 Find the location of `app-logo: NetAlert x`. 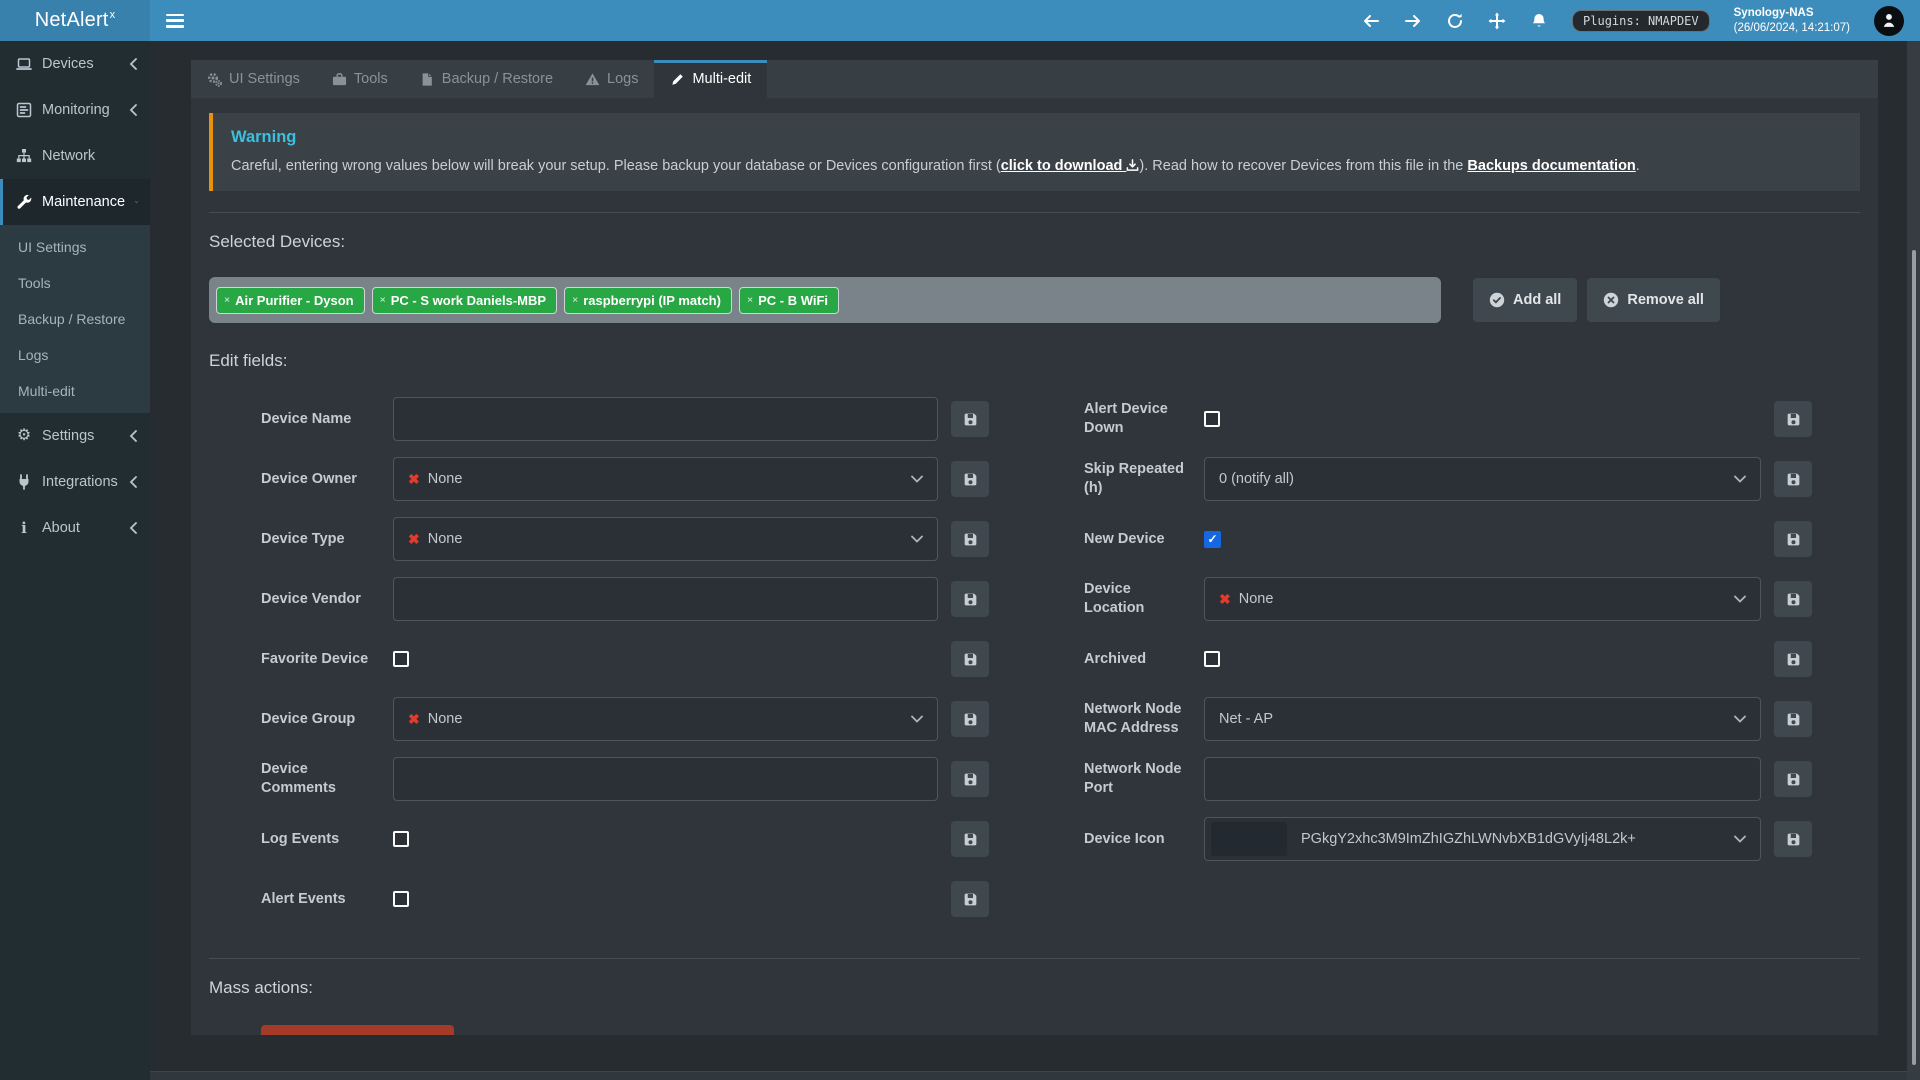

app-logo: NetAlert x is located at coordinates (75, 20).